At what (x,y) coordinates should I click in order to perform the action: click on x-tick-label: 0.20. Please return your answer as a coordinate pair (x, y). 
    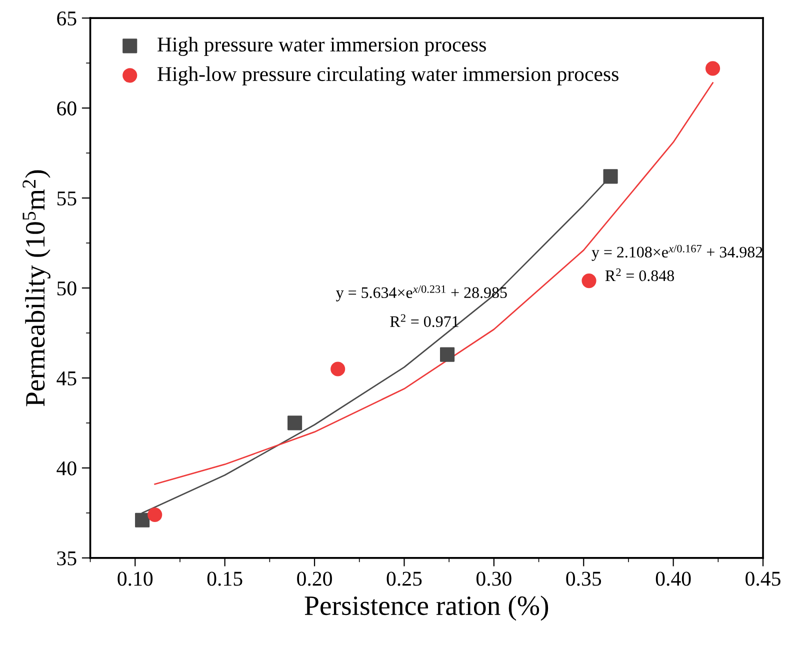
    Looking at the image, I should click on (314, 579).